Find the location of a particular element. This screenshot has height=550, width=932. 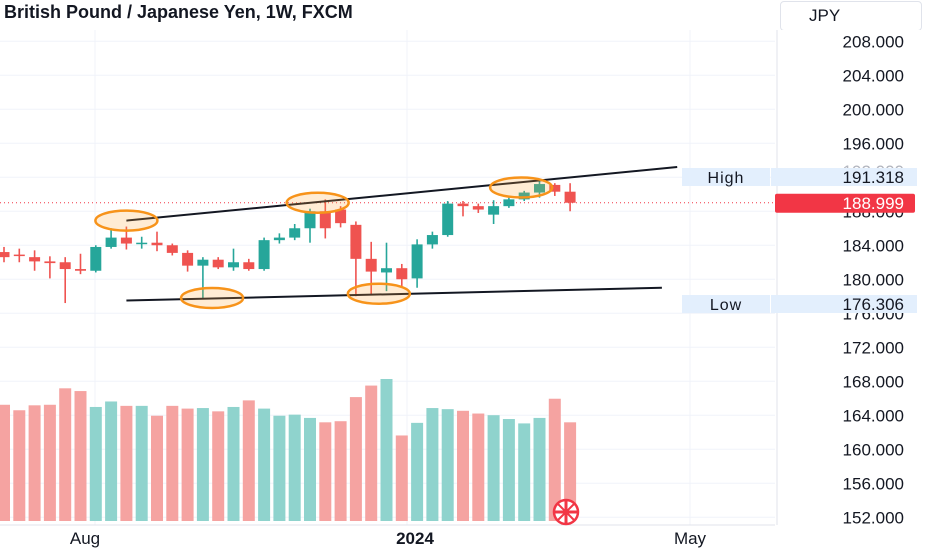

current-price-bg is located at coordinates (845, 203).